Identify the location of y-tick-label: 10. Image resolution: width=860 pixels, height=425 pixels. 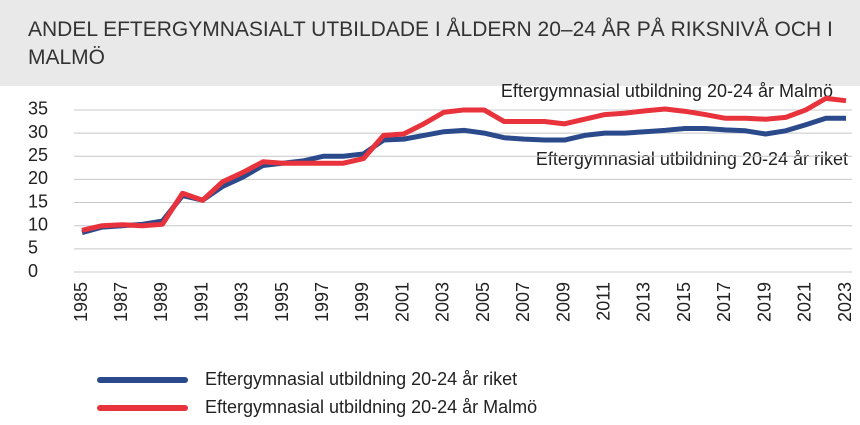
(38, 224).